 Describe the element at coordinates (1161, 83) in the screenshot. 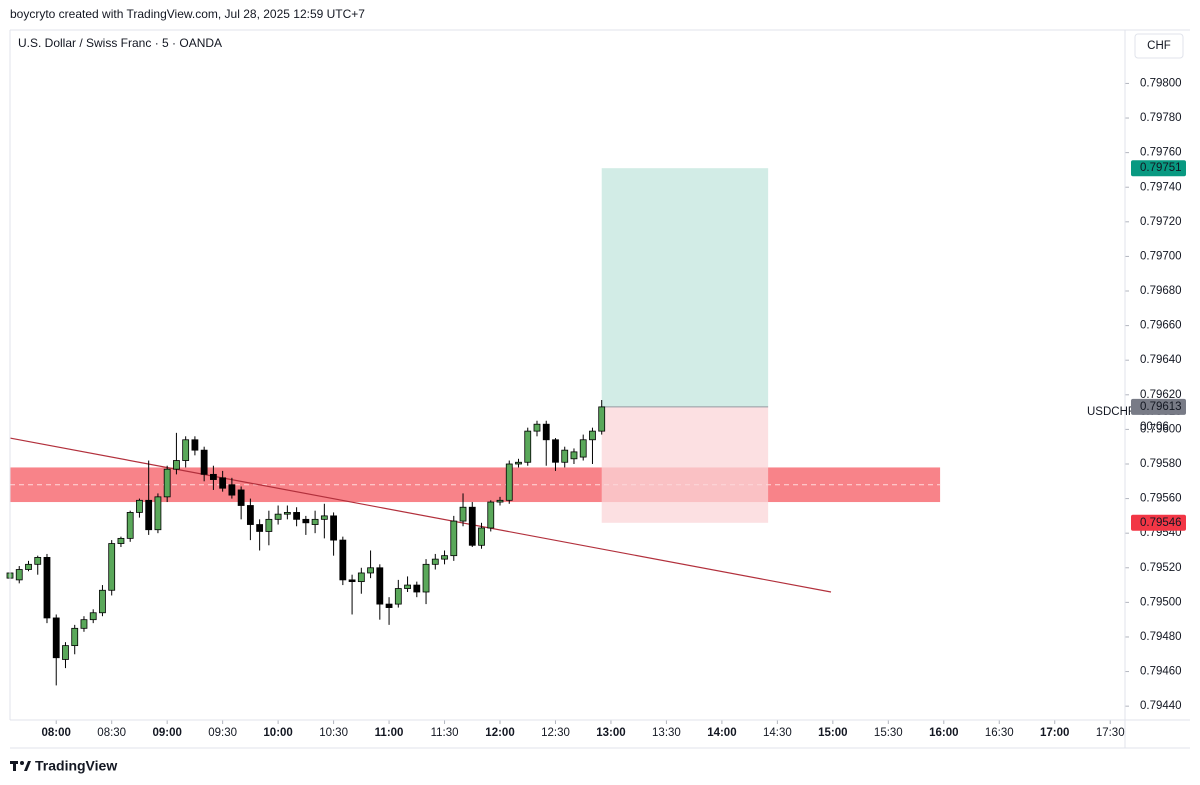

I see `y-tick-label: 0.79800` at that location.